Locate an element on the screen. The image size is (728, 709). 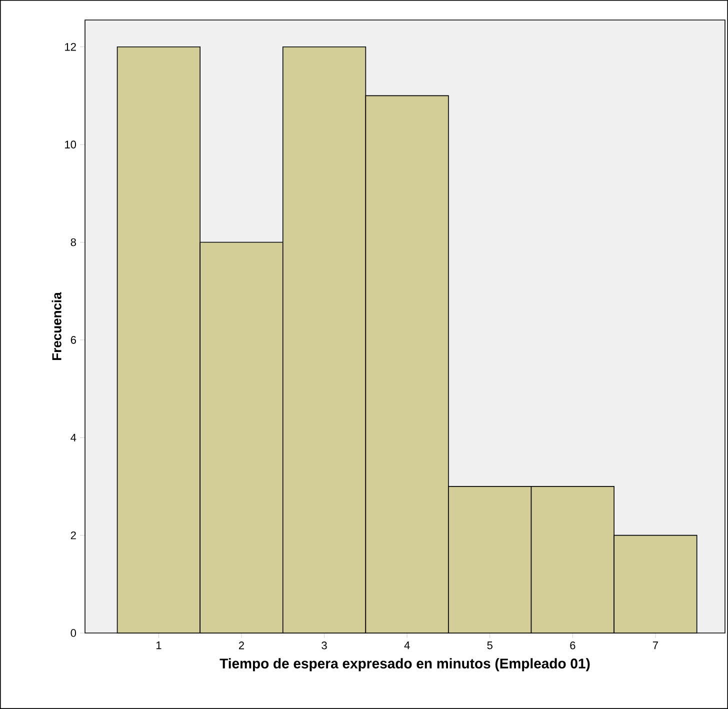
x-tick-label: 7 is located at coordinates (655, 646).